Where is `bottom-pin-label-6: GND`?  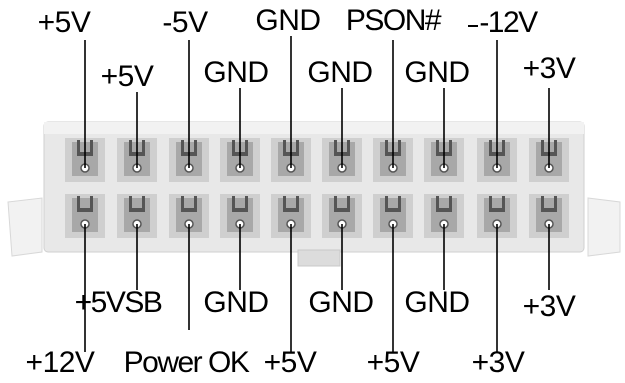
bottom-pin-label-6: GND is located at coordinates (341, 302).